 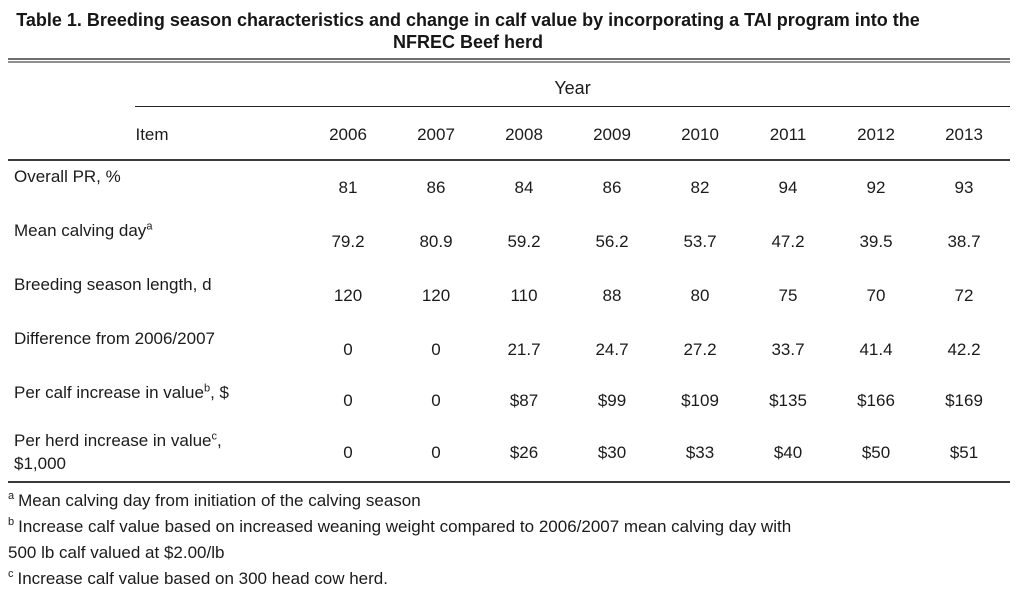 I want to click on cell-value: 53.7, so click(x=700, y=241).